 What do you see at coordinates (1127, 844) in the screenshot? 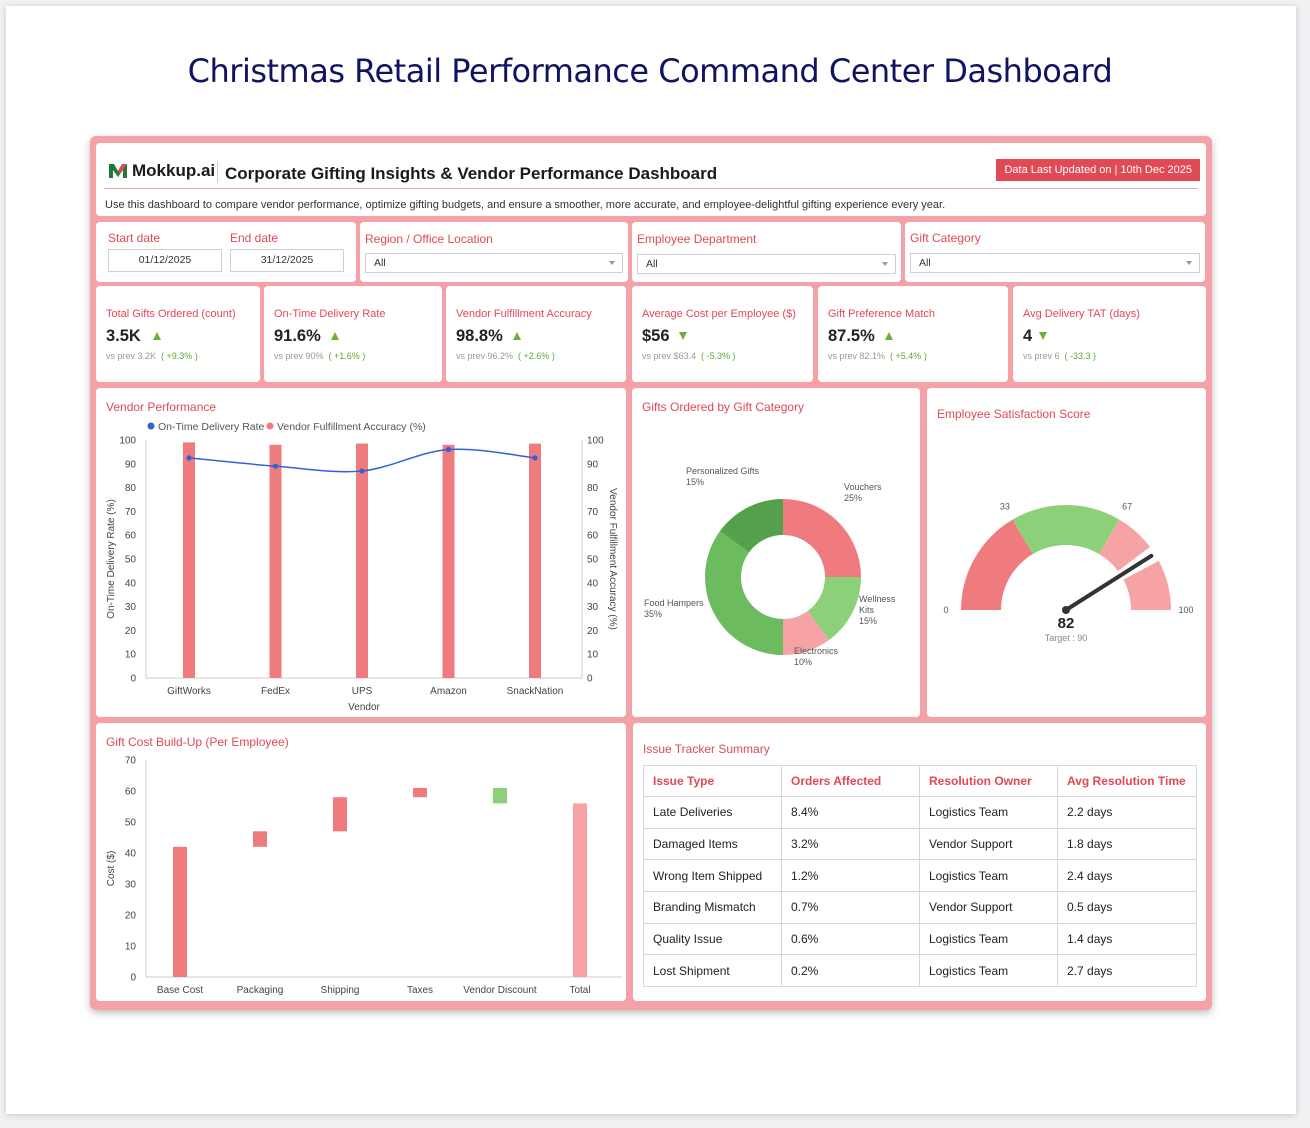
I see `table-cell: 1.8 days` at bounding box center [1127, 844].